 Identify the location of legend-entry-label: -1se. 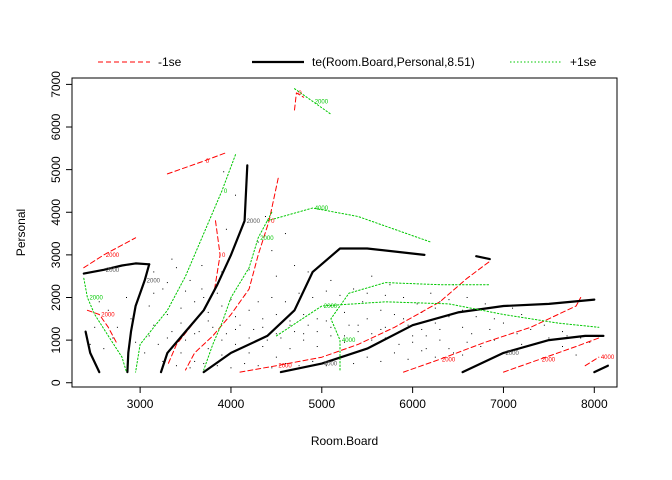
(170, 62).